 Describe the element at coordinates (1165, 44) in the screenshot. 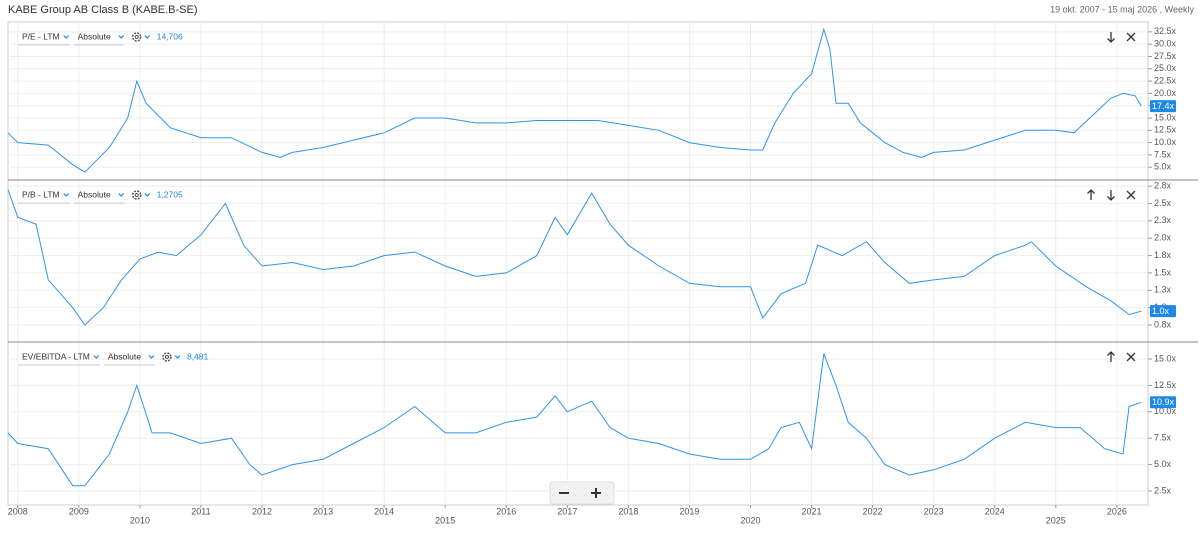

I see `y-tick-label: 30.0x` at that location.